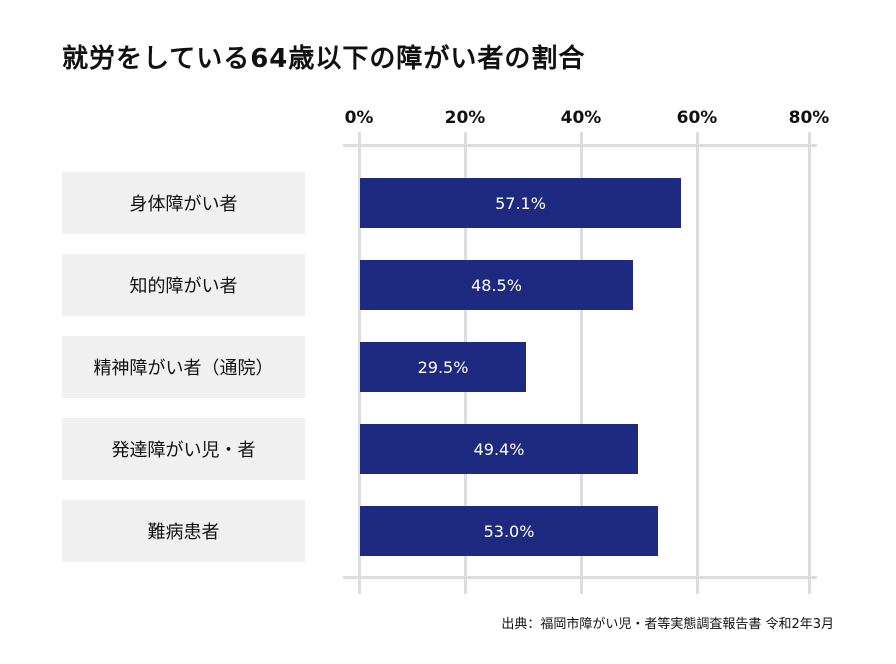  What do you see at coordinates (465, 118) in the screenshot?
I see `tick-label: 20%` at bounding box center [465, 118].